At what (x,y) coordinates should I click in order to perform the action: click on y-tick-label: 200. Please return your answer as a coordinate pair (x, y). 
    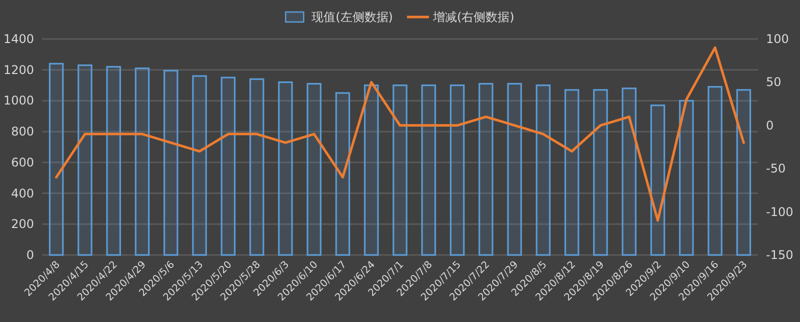
    Looking at the image, I should click on (22, 224).